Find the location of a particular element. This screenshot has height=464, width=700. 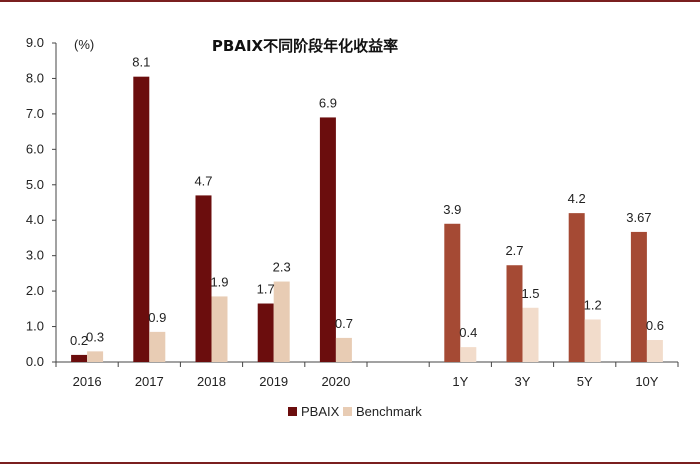

y-tick-label: 9.0 is located at coordinates (35, 42).